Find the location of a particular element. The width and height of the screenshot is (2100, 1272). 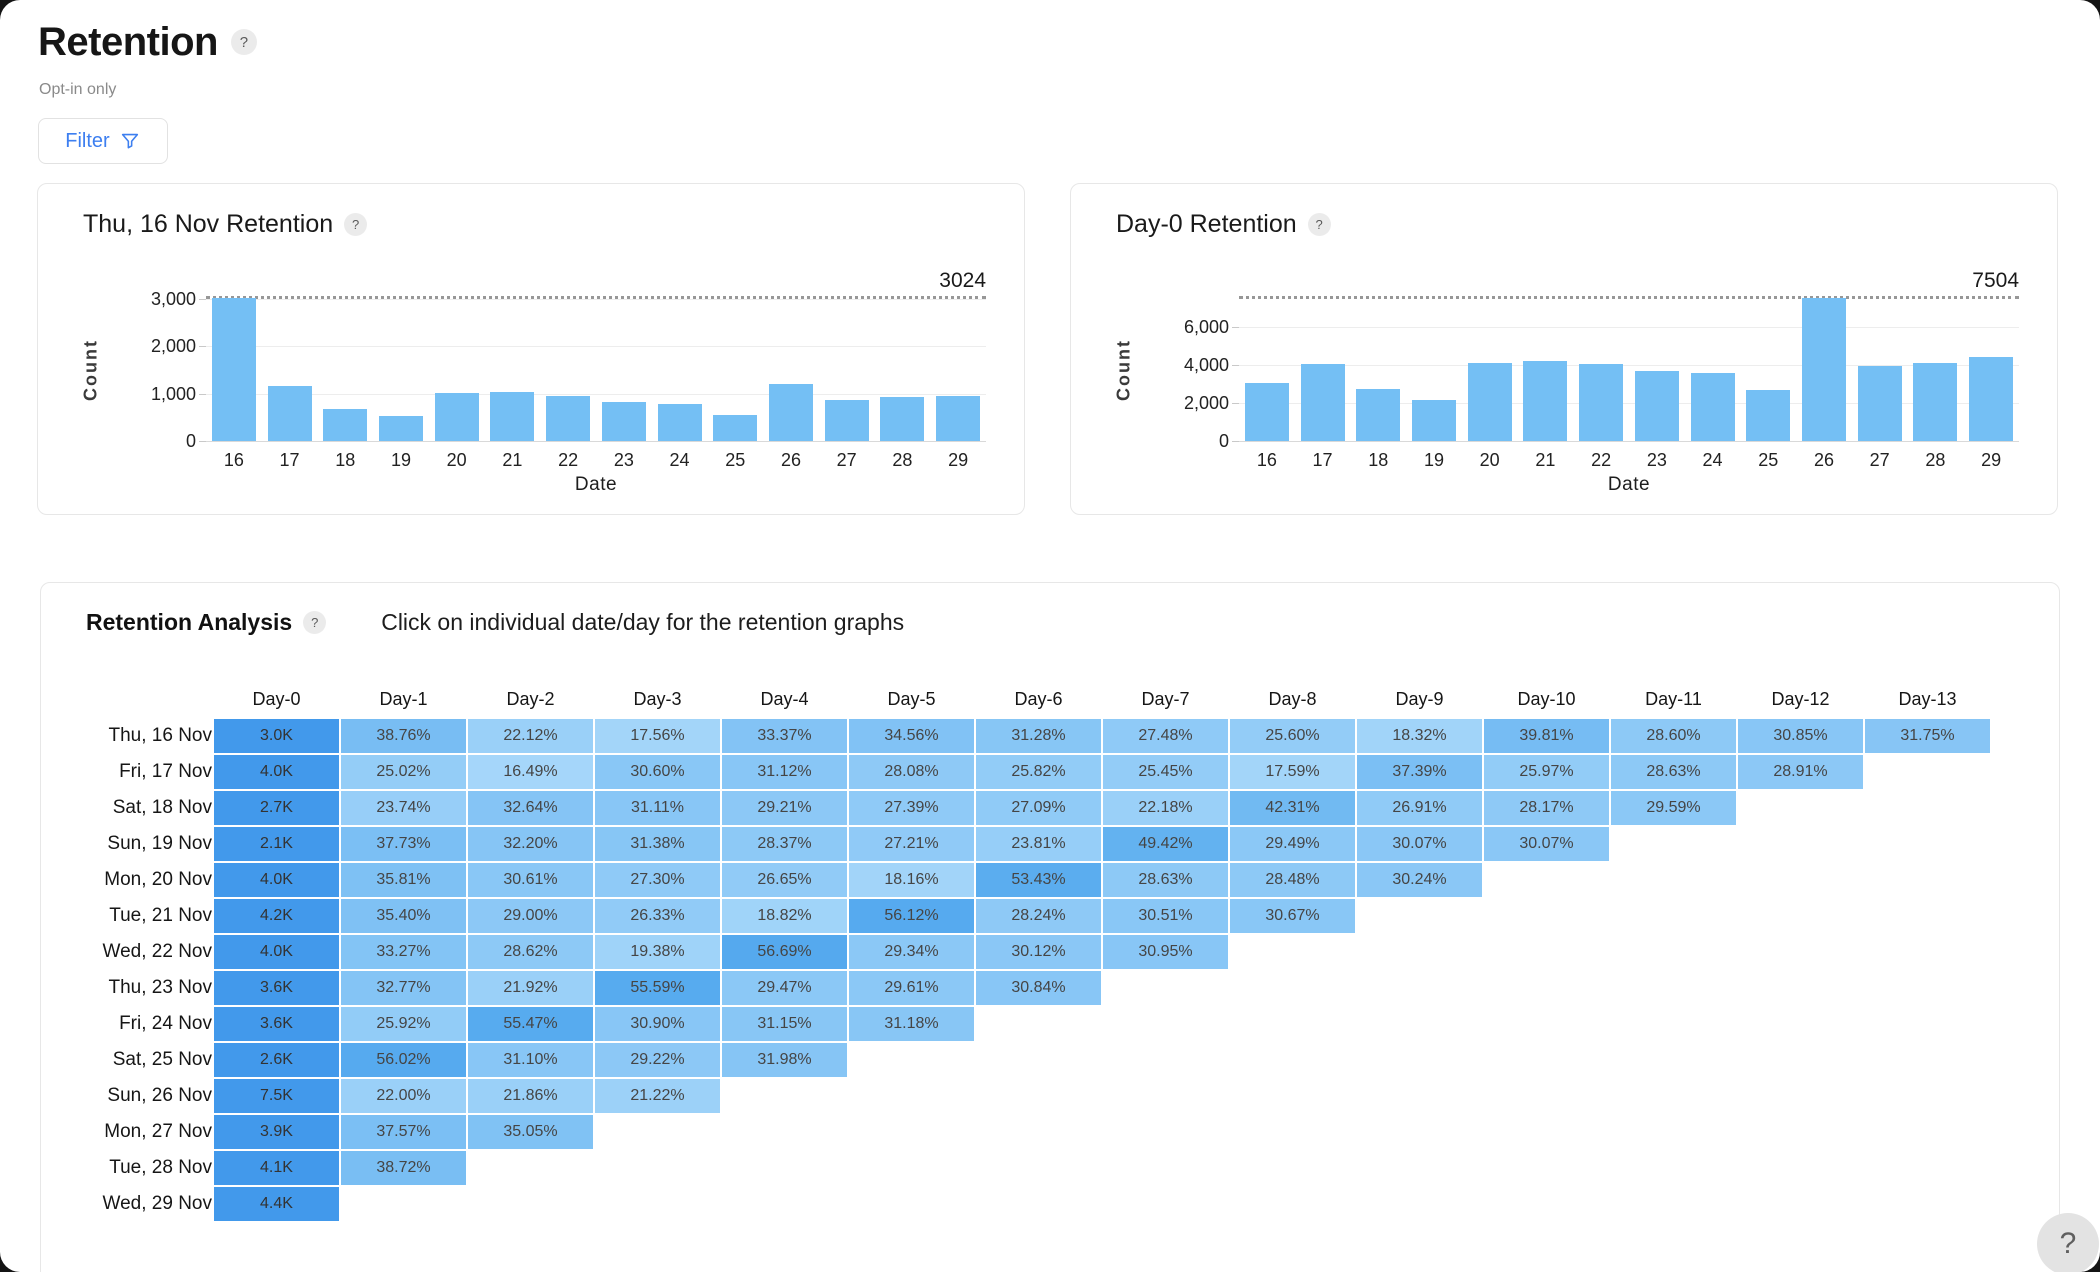

retention-cell: 33.27% is located at coordinates (403, 952).